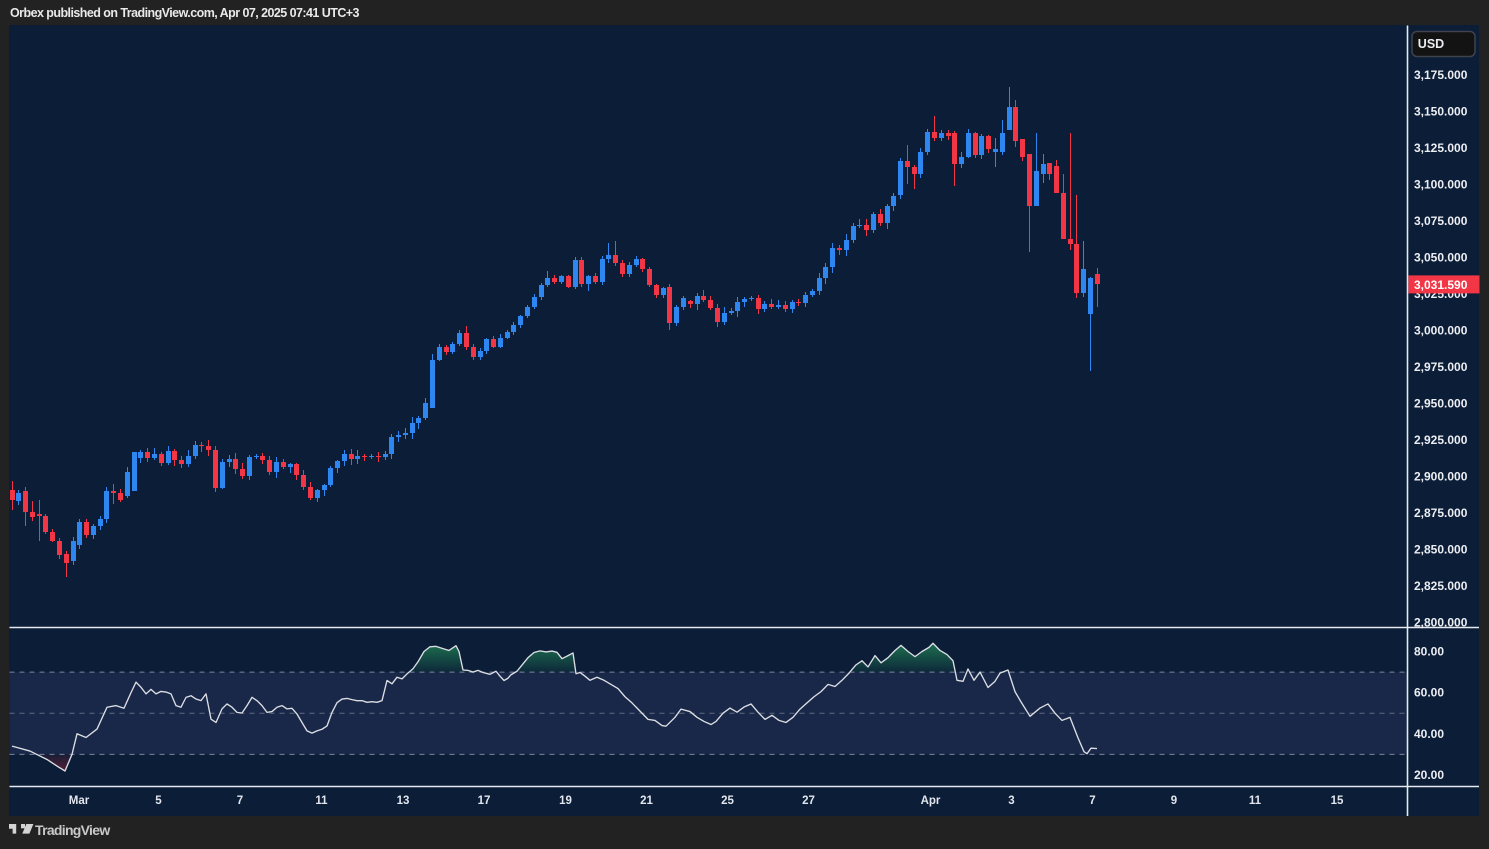 The image size is (1489, 849). What do you see at coordinates (565, 801) in the screenshot?
I see `svg-text: 19` at bounding box center [565, 801].